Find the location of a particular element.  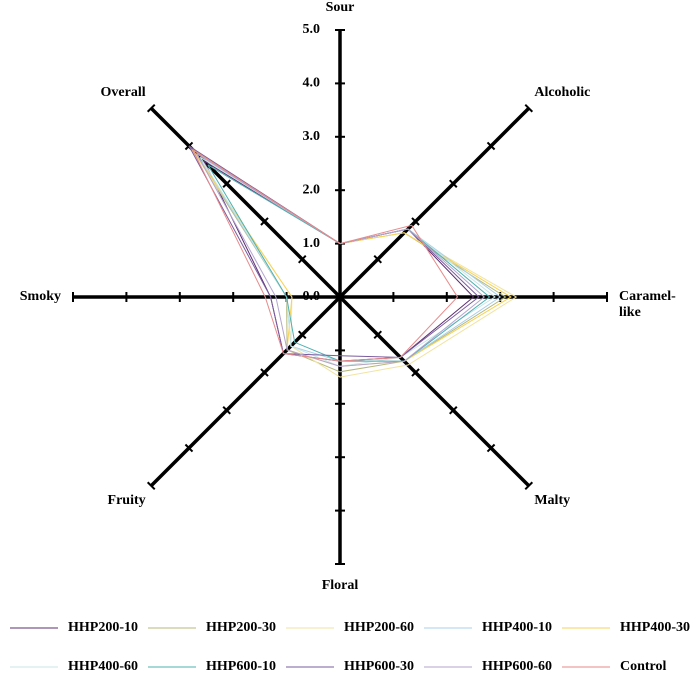

tick-label: 3.0 is located at coordinates (312, 136).